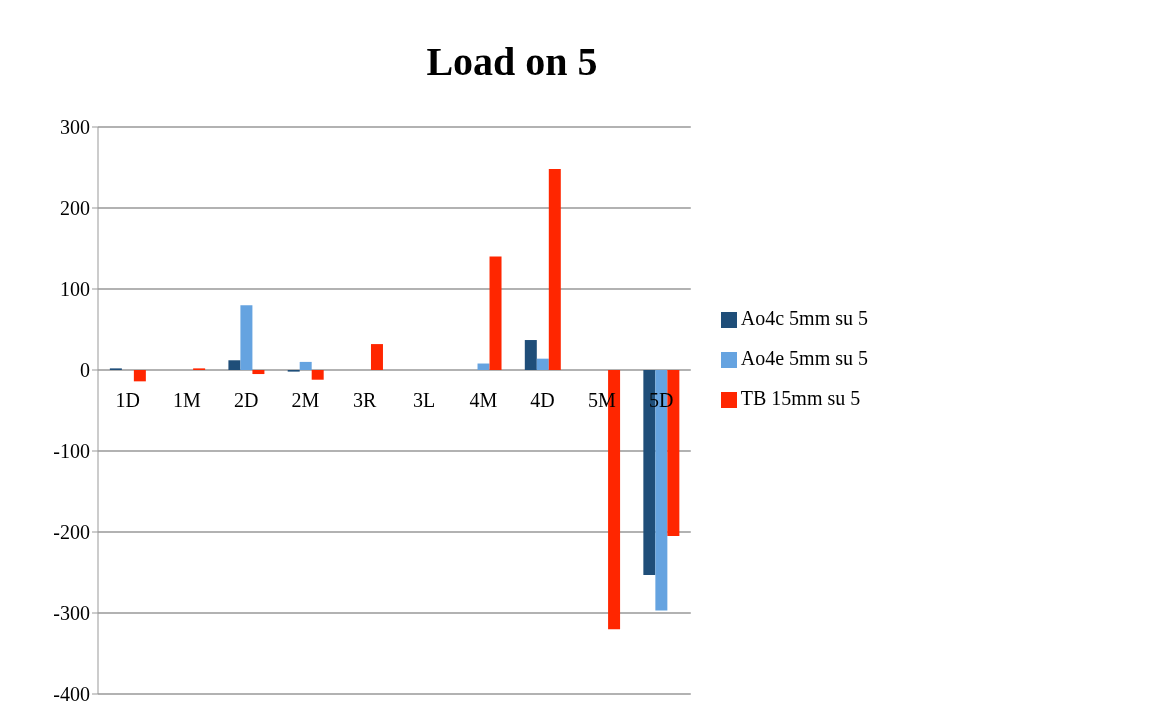 This screenshot has height=717, width=1154. Describe the element at coordinates (542, 400) in the screenshot. I see `x-tick-label: 4D` at that location.